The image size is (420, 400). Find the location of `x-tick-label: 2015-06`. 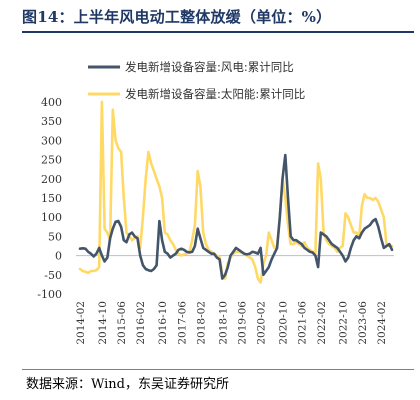

x-tick-label: 2015-06 is located at coordinates (122, 323).